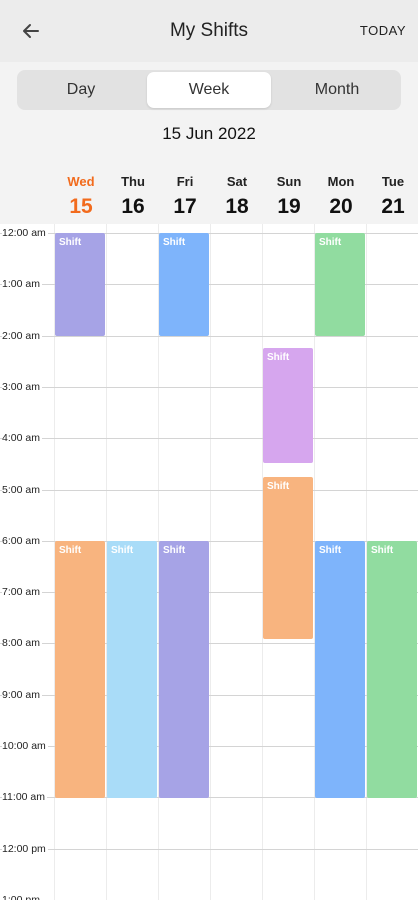 The width and height of the screenshot is (418, 900). I want to click on back-button, so click(31, 31).